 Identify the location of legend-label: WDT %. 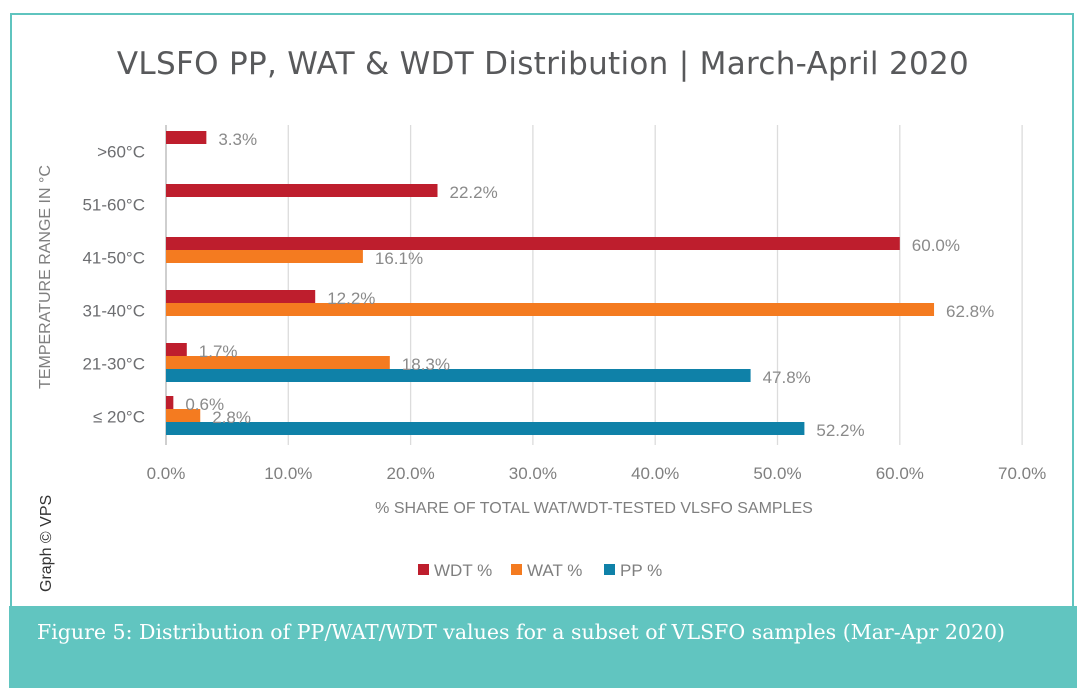
(463, 570).